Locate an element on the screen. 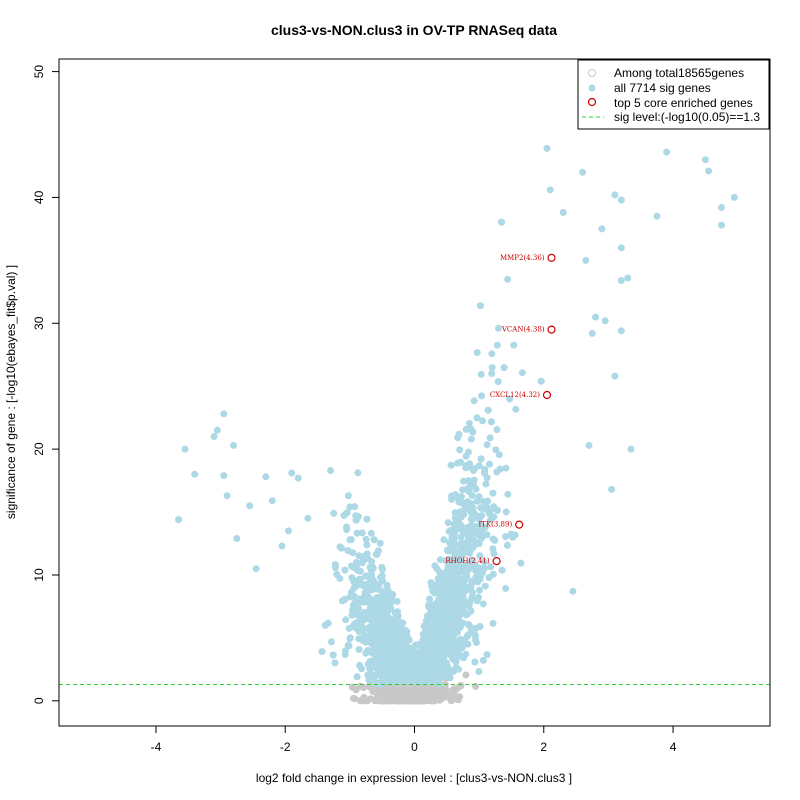 The image size is (800, 800). top-gene-label: CXCL12(4.32) is located at coordinates (515, 395).